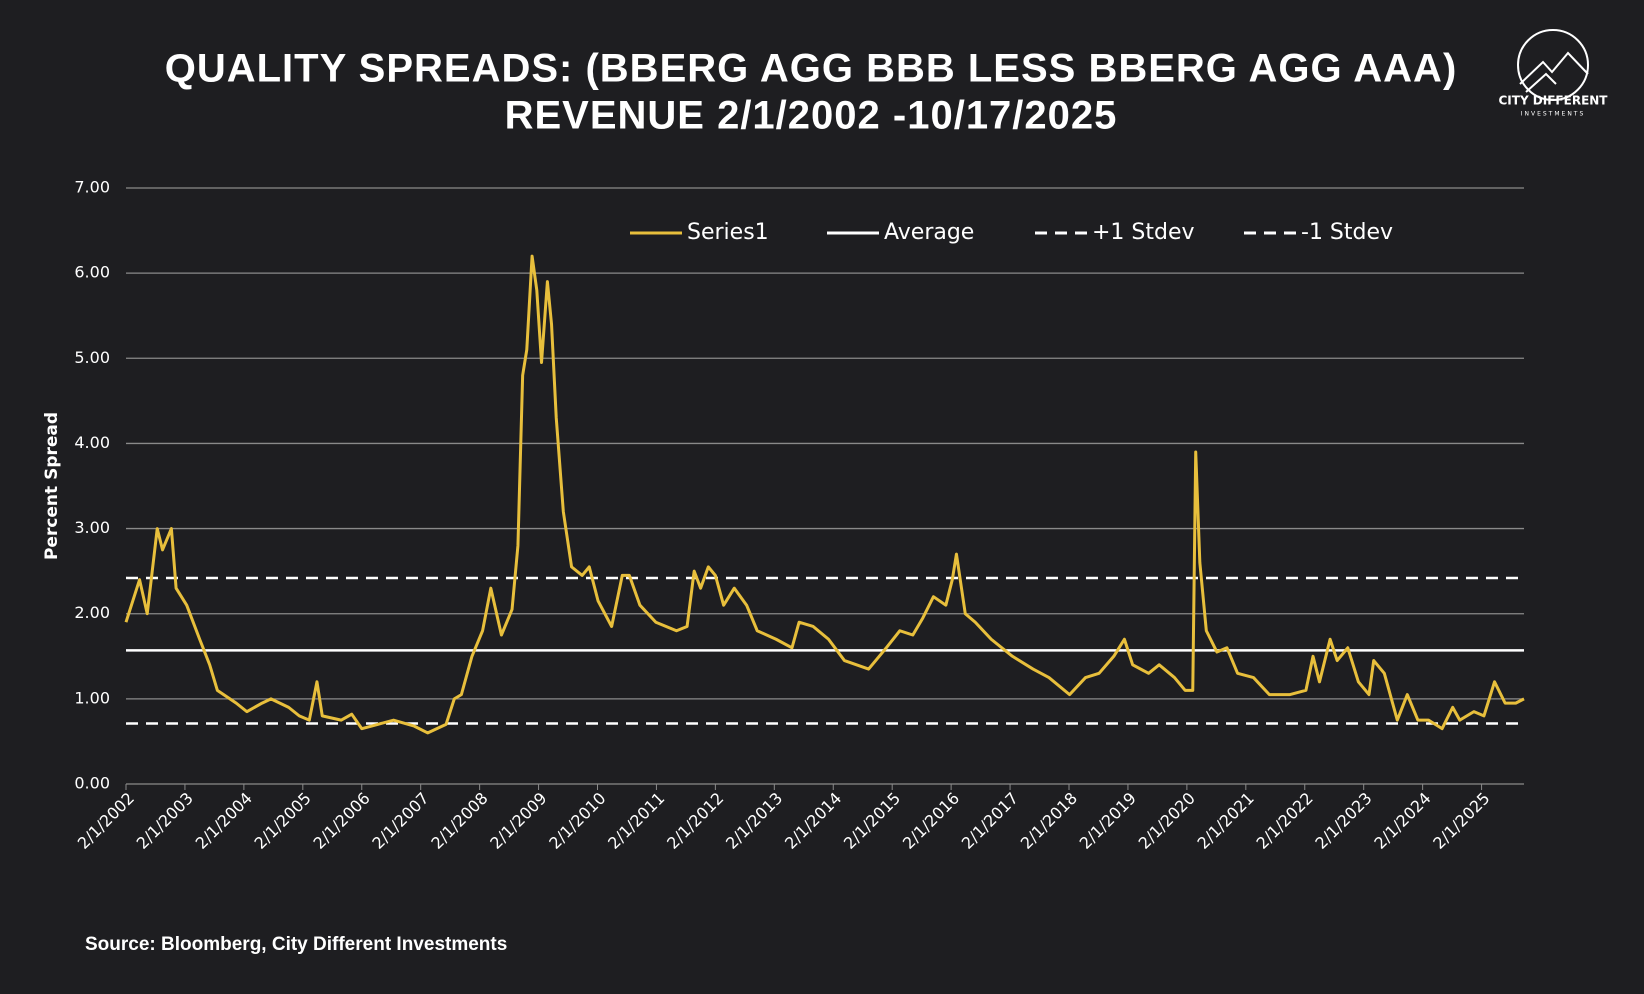 The image size is (1644, 994). What do you see at coordinates (92, 527) in the screenshot?
I see `y-tick-label: 3.00` at bounding box center [92, 527].